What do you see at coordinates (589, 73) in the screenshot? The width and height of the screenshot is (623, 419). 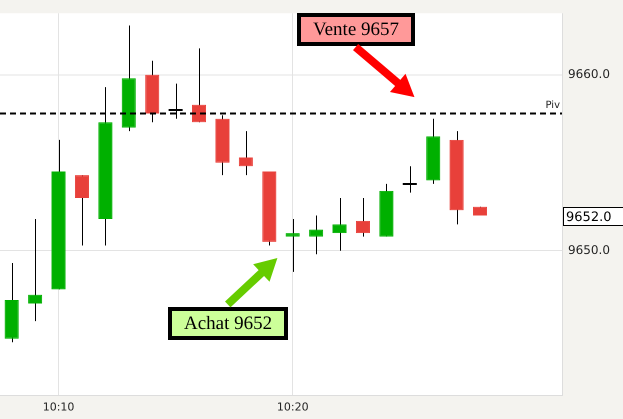 I see `y-tick-label: 9660.0` at bounding box center [589, 73].